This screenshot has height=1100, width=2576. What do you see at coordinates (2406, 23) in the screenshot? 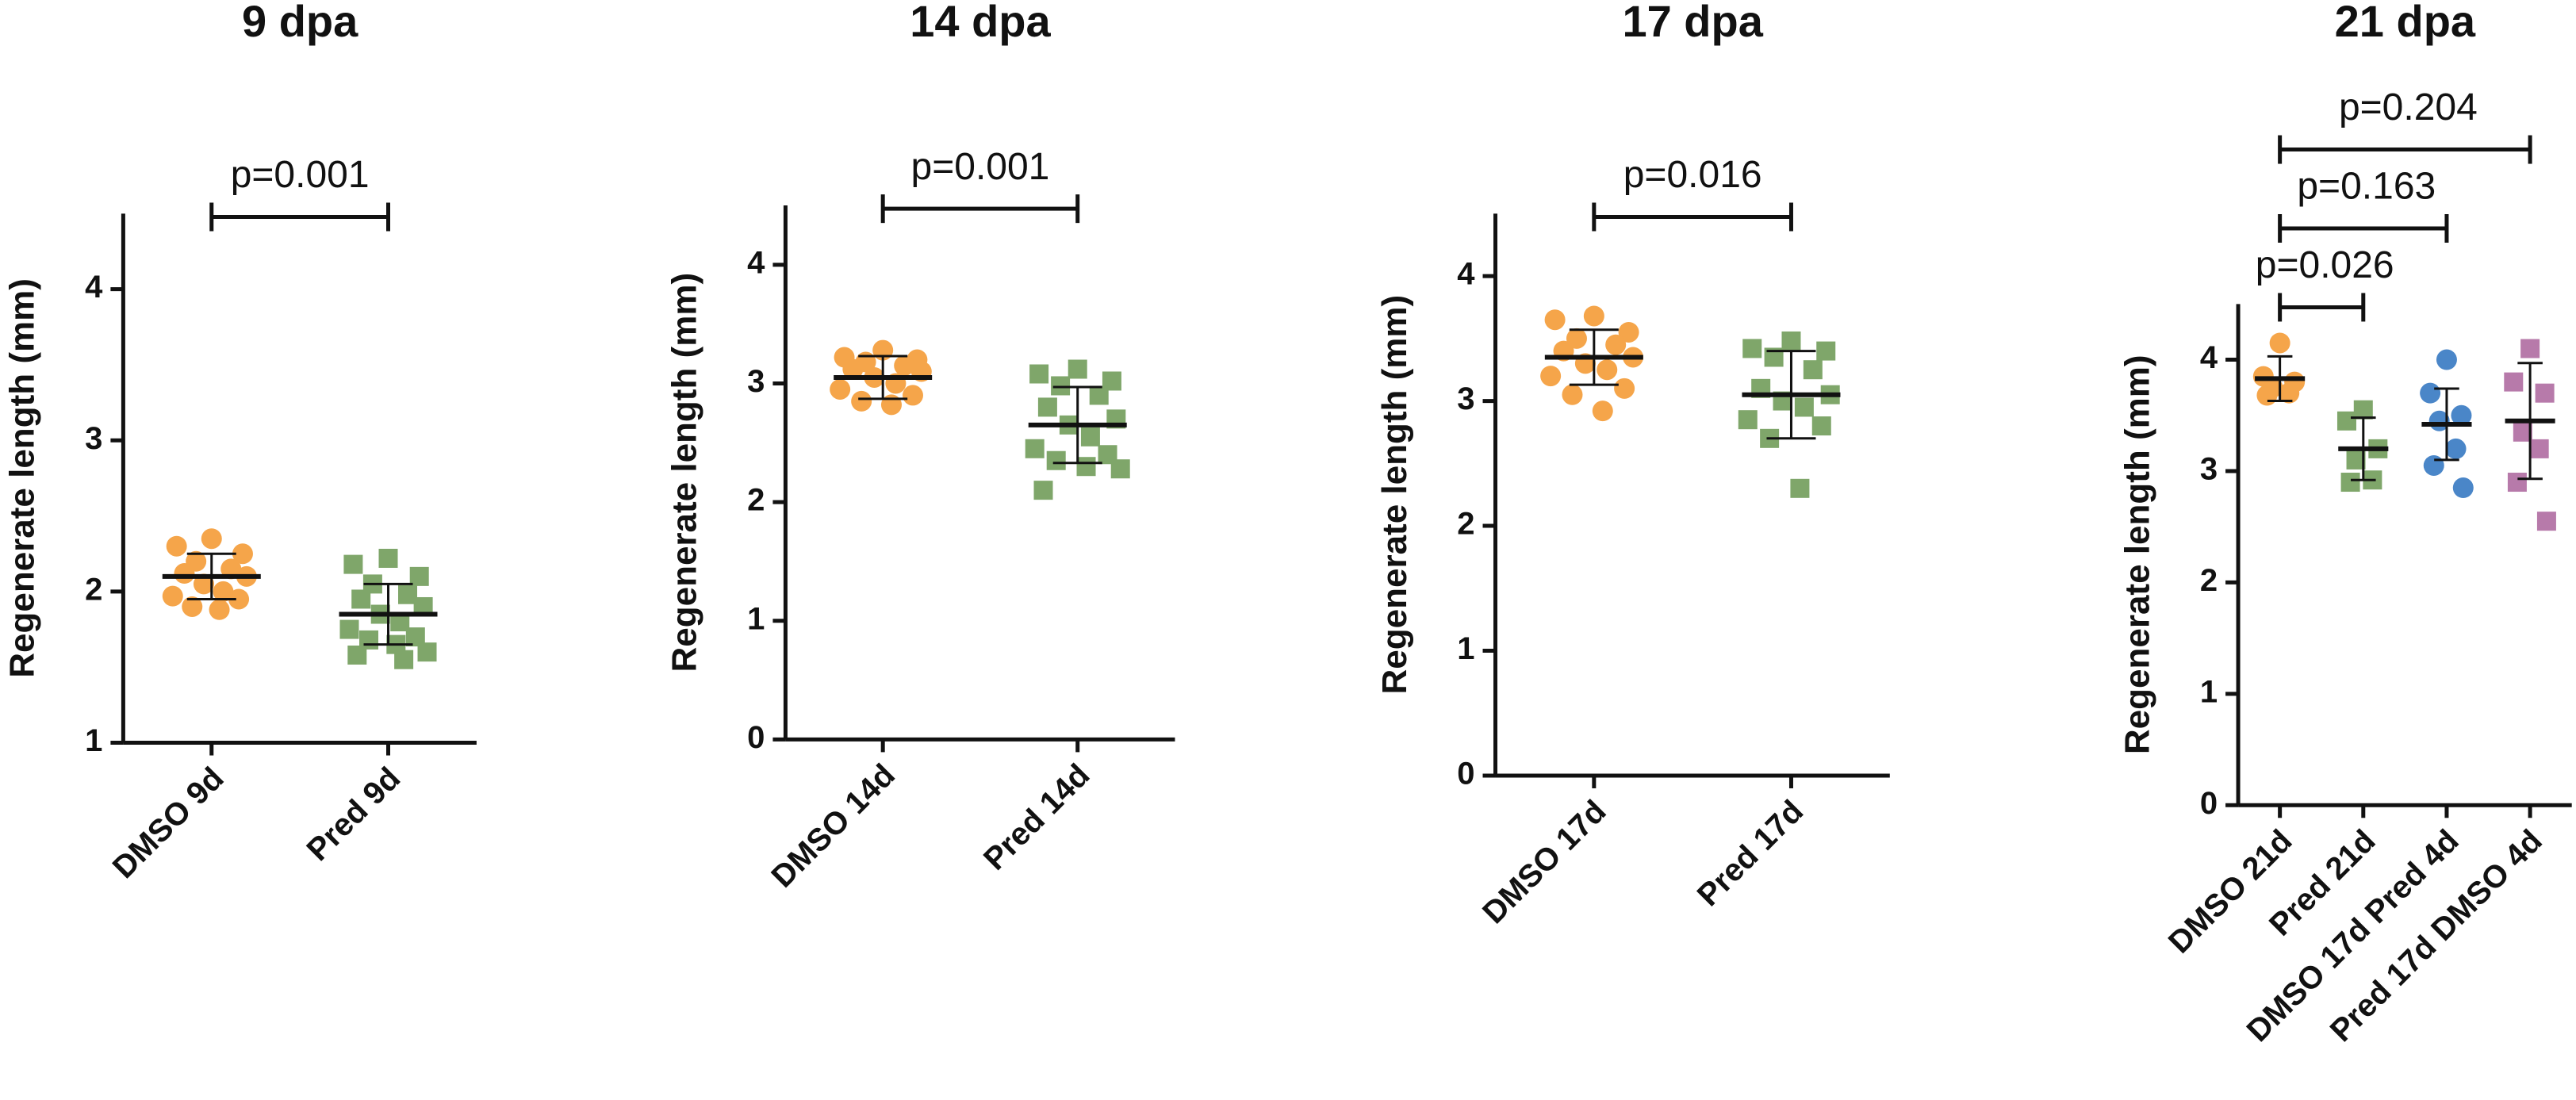
I see `panel-title: 21 dpa` at bounding box center [2406, 23].